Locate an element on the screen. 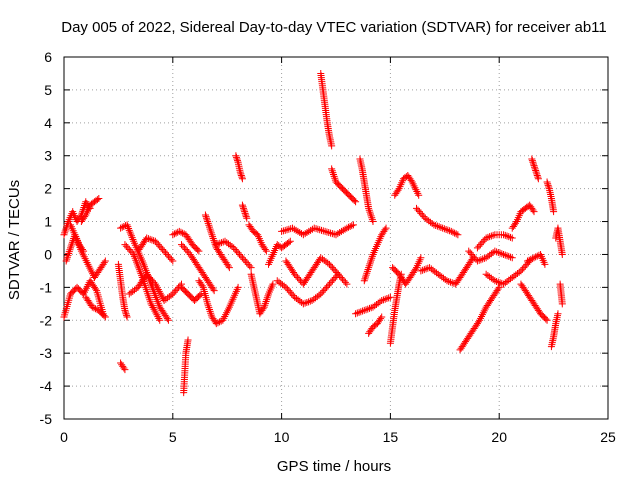  series-s04 is located at coordinates (90, 210).